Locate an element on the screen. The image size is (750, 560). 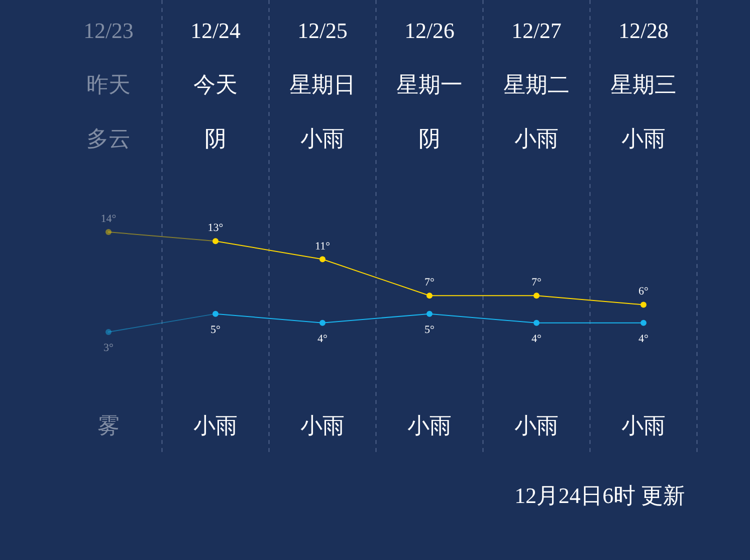
text: 星期日 is located at coordinates (323, 84).